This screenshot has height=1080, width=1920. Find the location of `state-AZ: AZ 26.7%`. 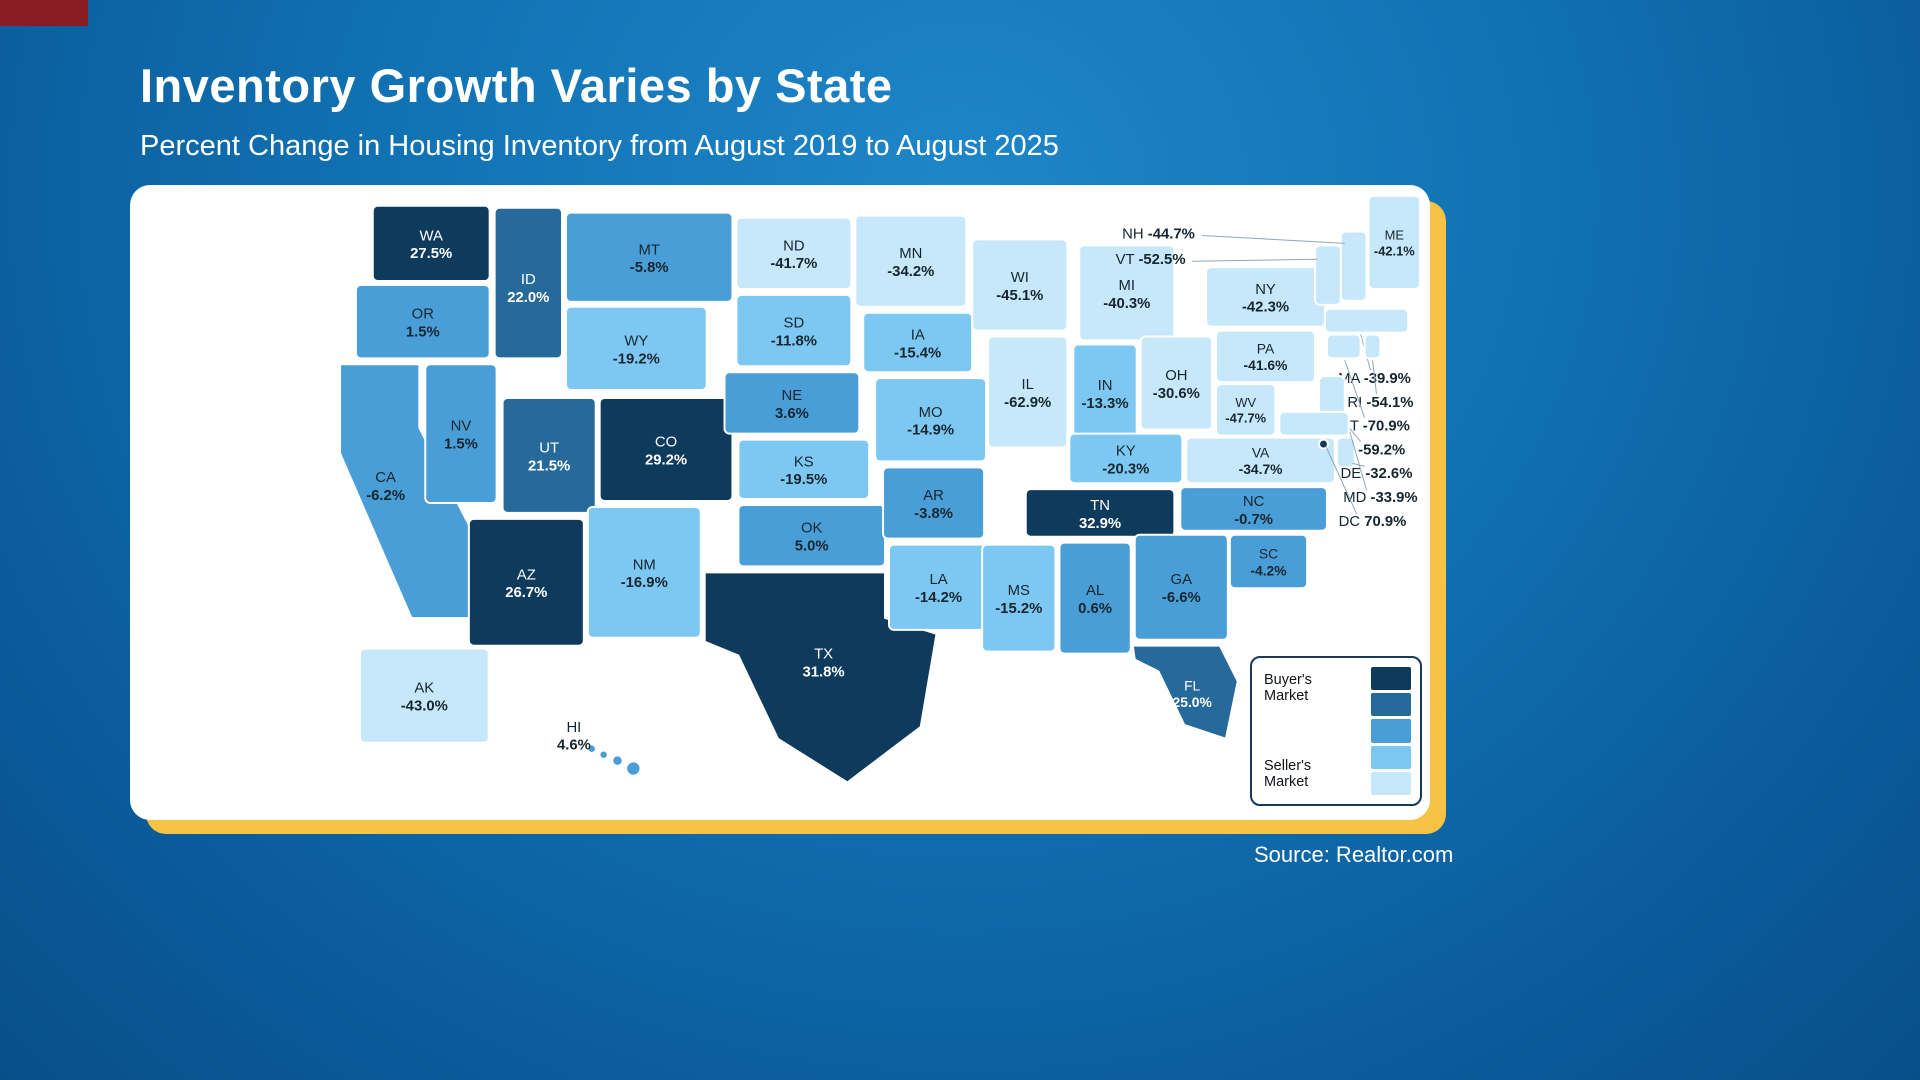

state-AZ: AZ 26.7% is located at coordinates (526, 582).